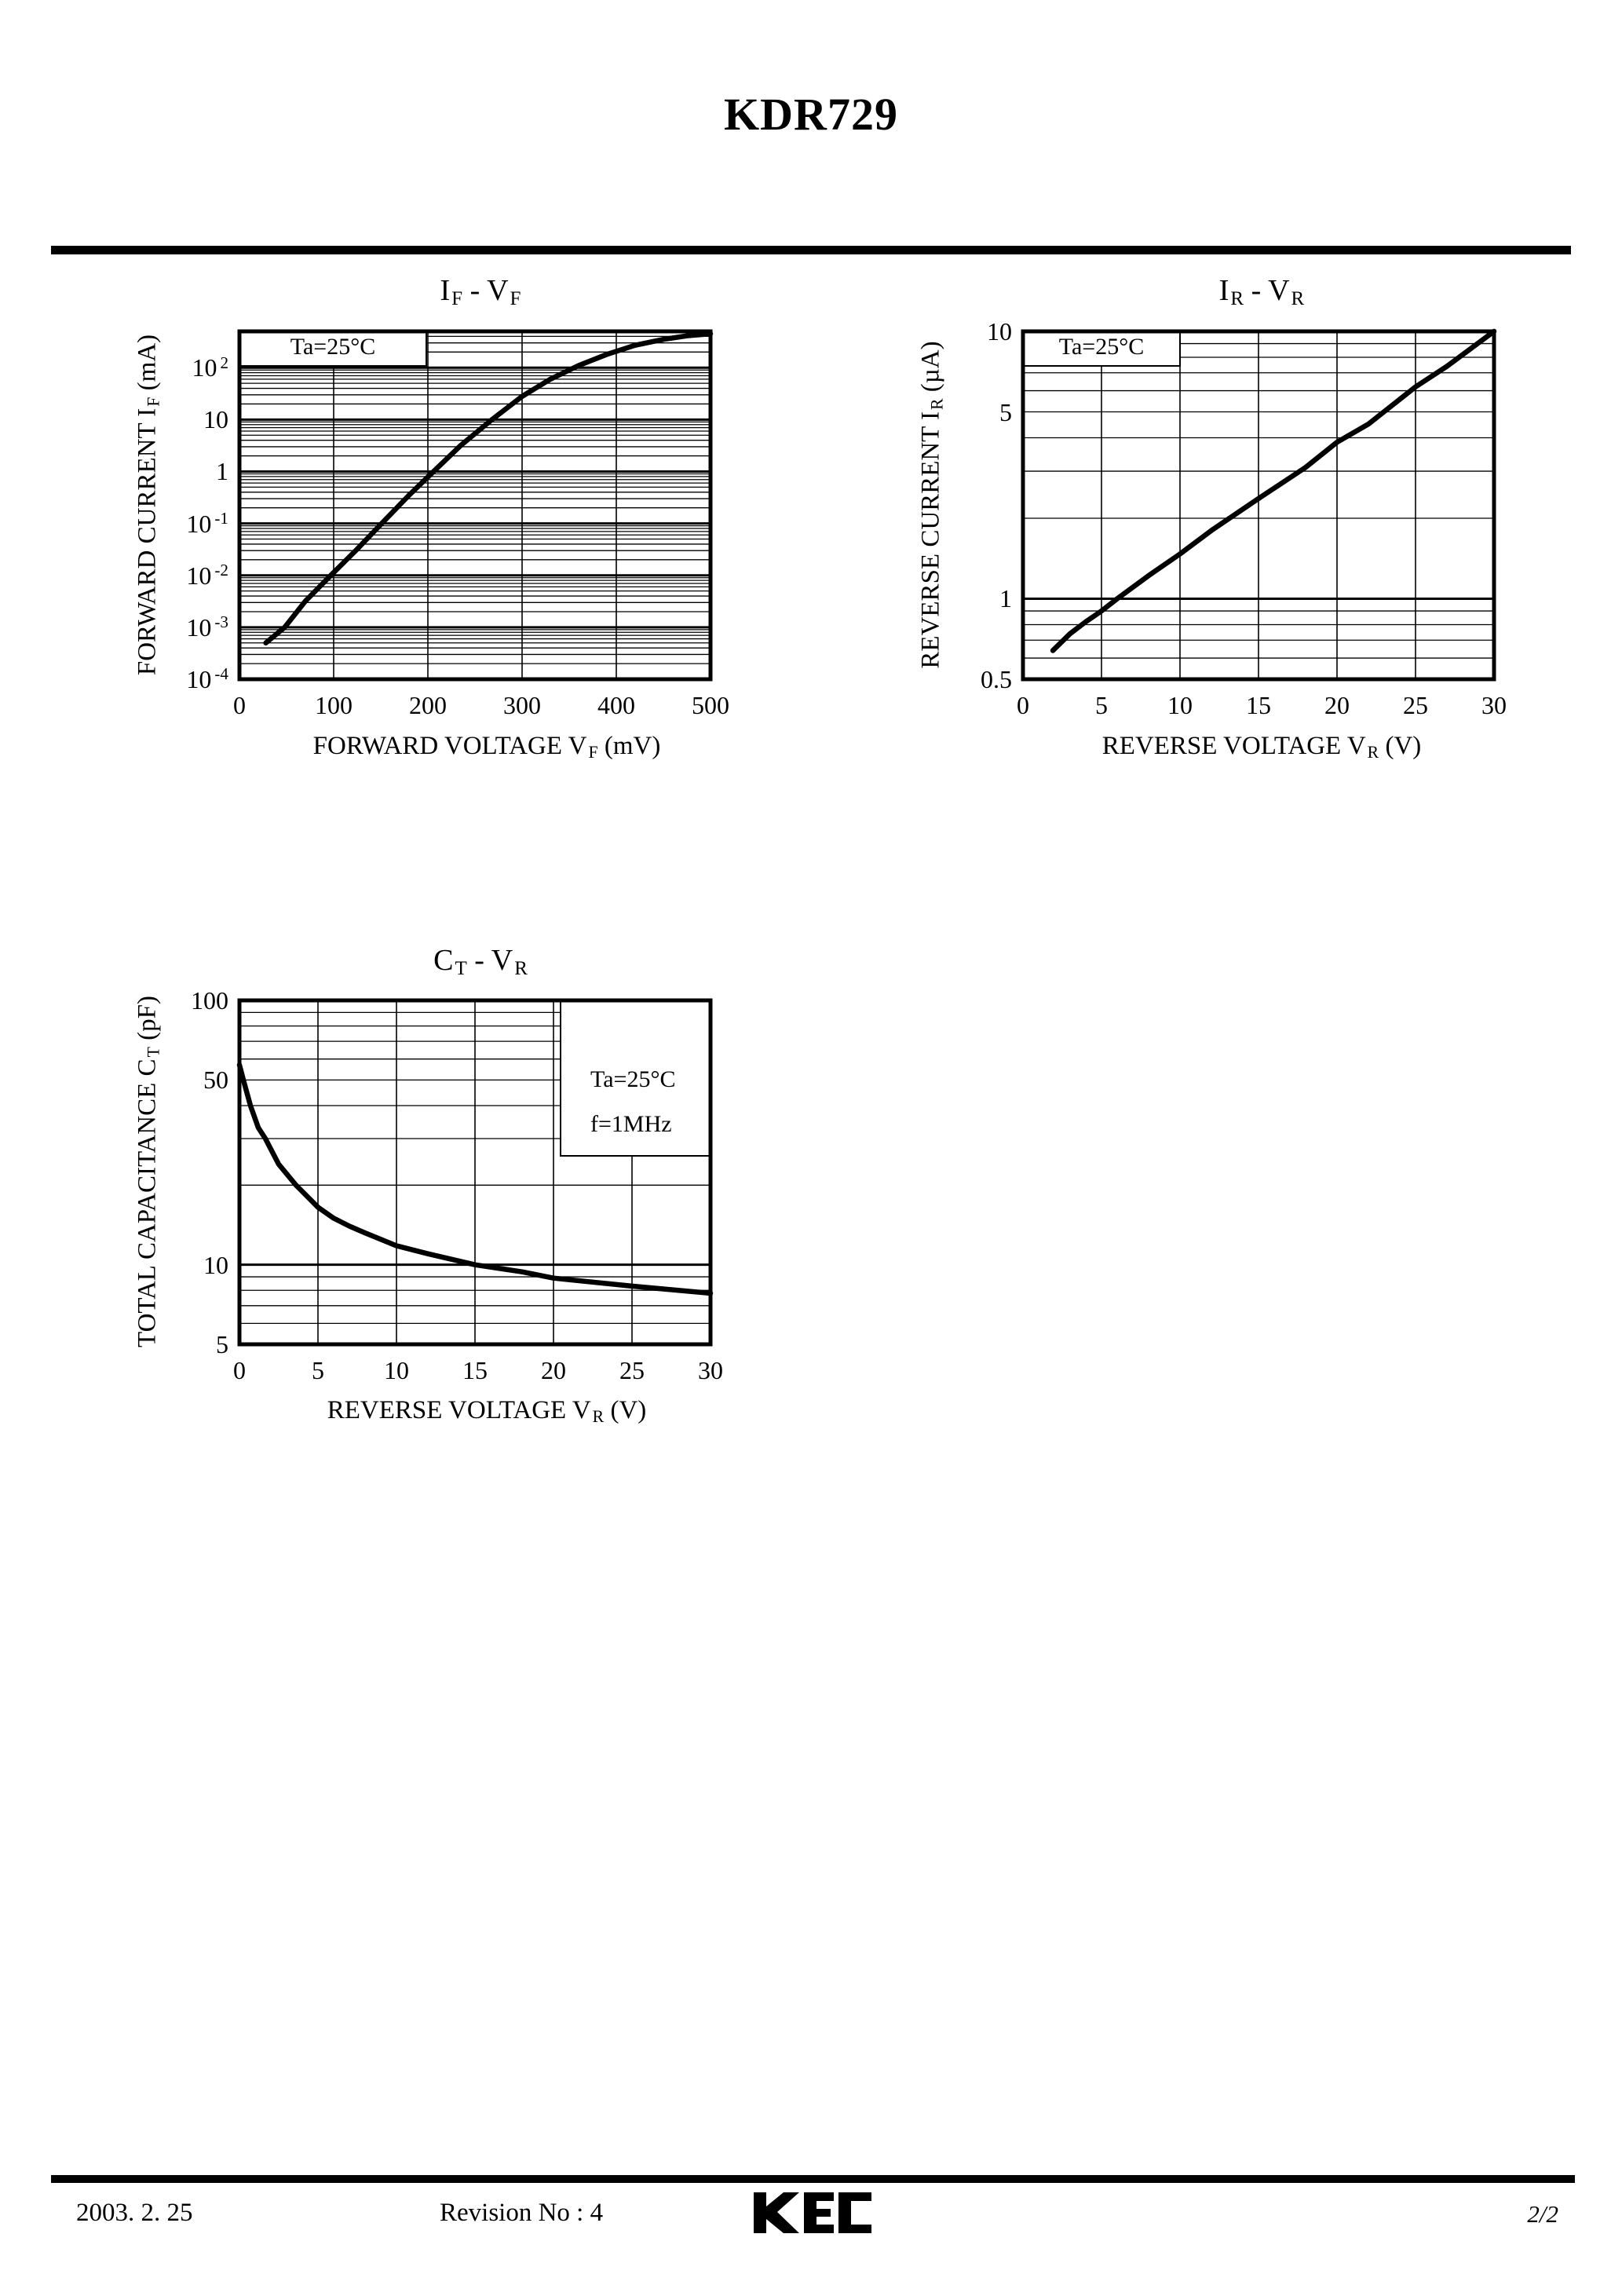  I want to click on y-tick-ir-vr-1: 1, so click(1005, 598).